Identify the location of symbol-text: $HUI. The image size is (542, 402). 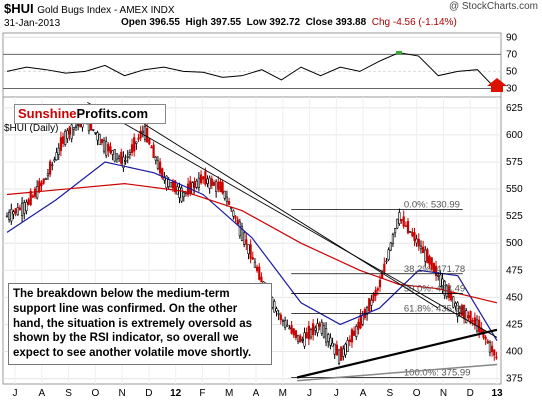
(19, 8).